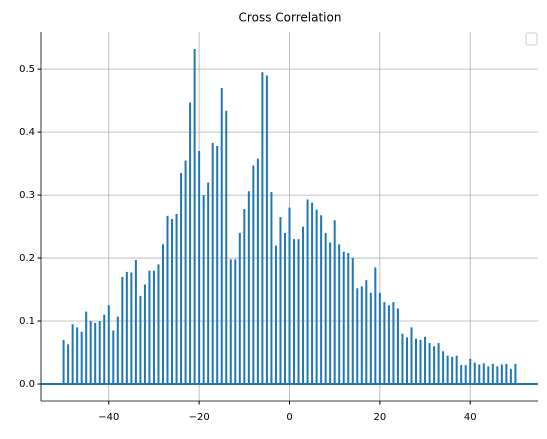 Image resolution: width=547 pixels, height=439 pixels. I want to click on x-tick-label: −40, so click(108, 417).